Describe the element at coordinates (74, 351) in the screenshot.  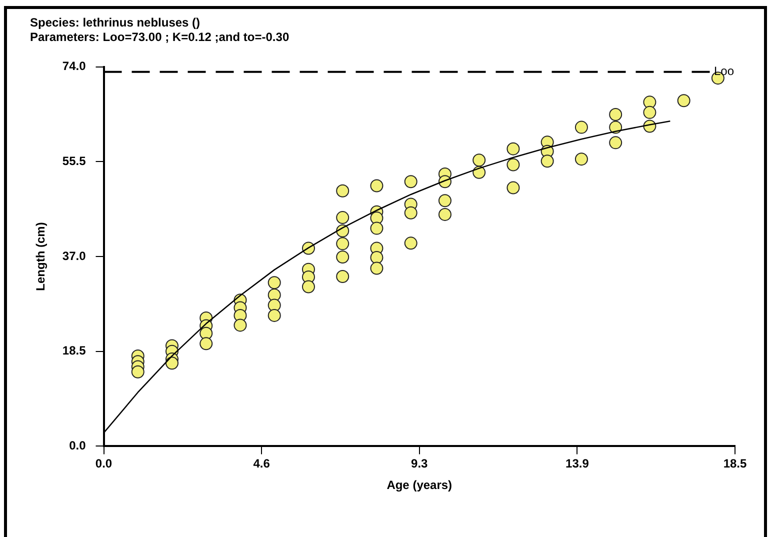
I see `y-tick-label: 18.5` at that location.